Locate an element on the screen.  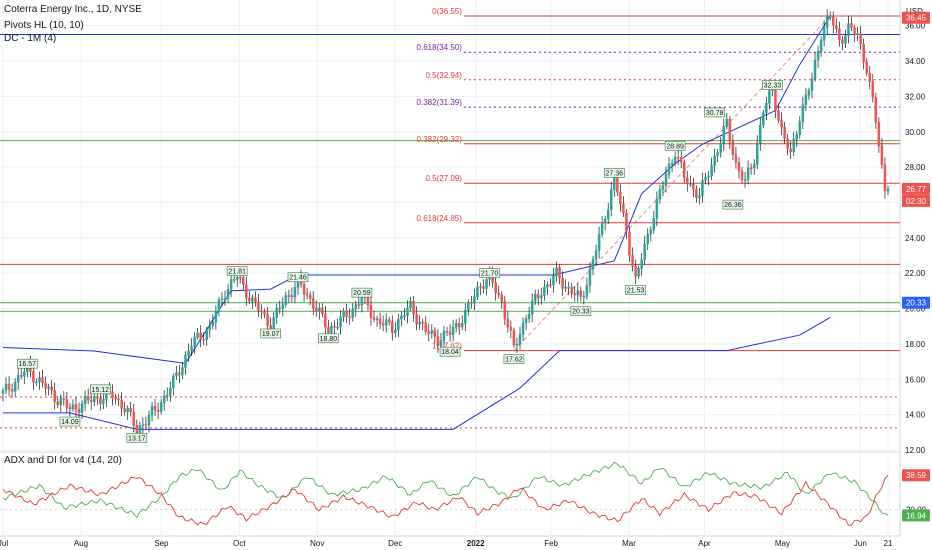
adx-tag-box is located at coordinates (916, 515).